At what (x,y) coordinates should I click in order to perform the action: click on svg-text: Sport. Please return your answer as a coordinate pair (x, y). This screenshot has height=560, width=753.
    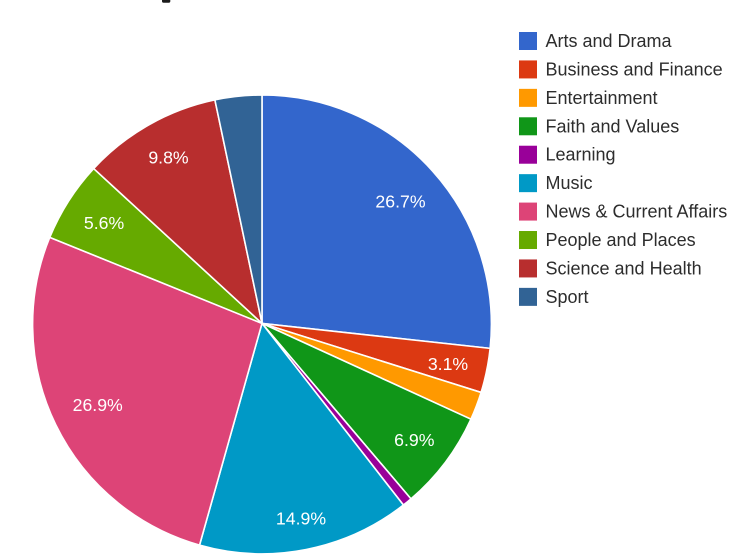
    Looking at the image, I should click on (567, 297).